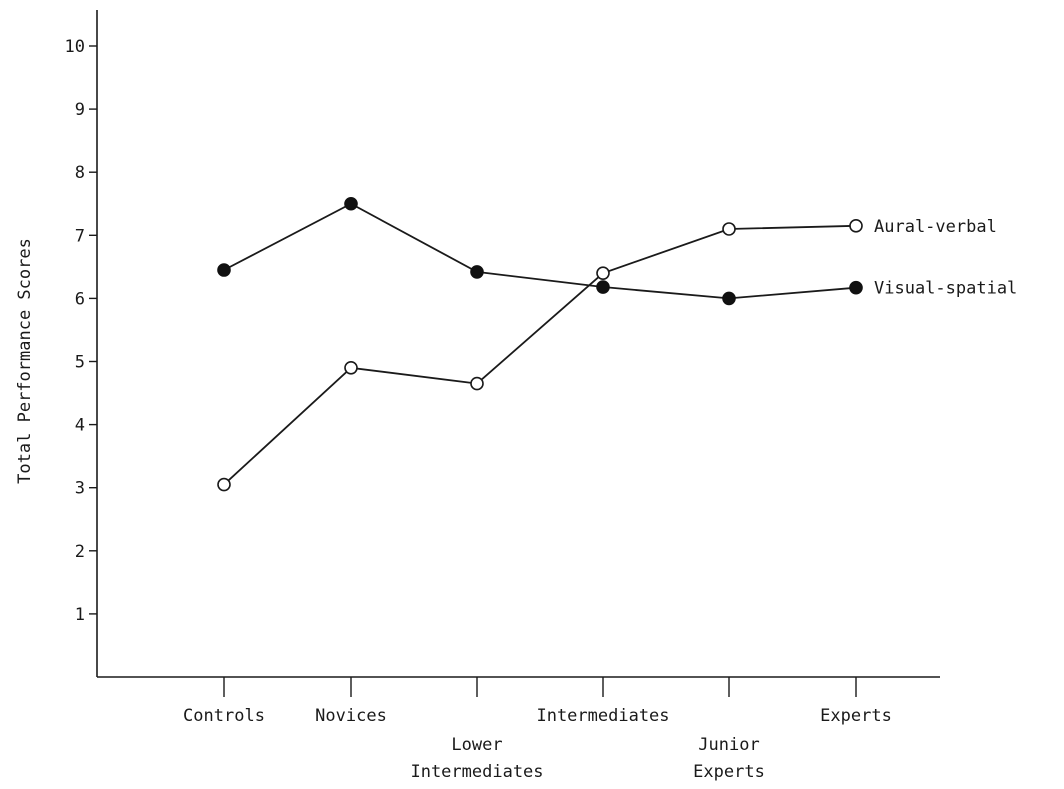  Describe the element at coordinates (80, 552) in the screenshot. I see `y-tick-label: 2` at that location.